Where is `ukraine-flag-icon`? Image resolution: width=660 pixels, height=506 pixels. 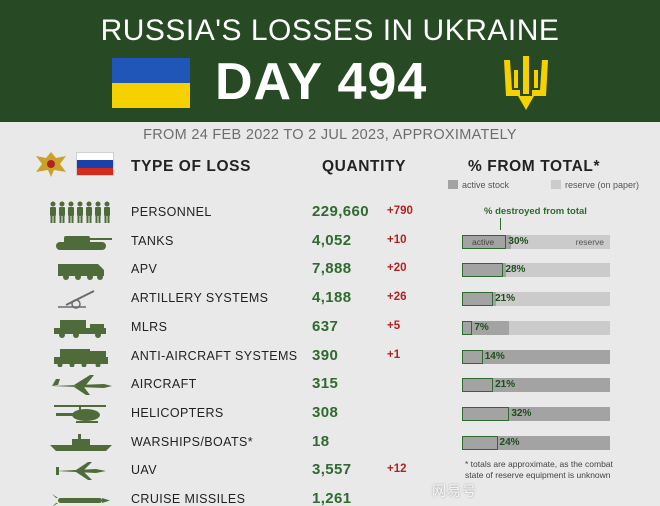 ukraine-flag-icon is located at coordinates (151, 83).